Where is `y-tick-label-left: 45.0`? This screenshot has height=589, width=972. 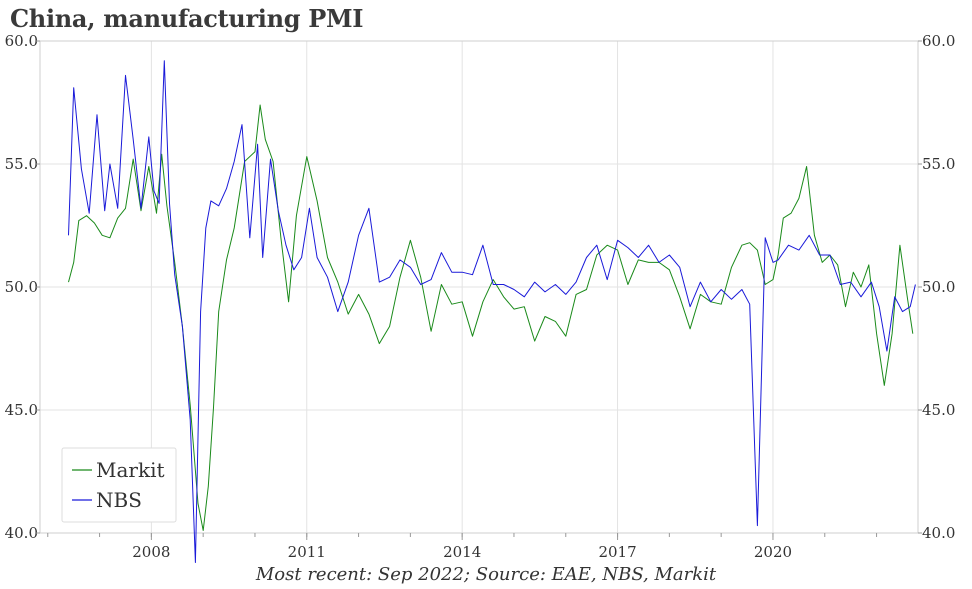 y-tick-label-left: 45.0 is located at coordinates (21, 410).